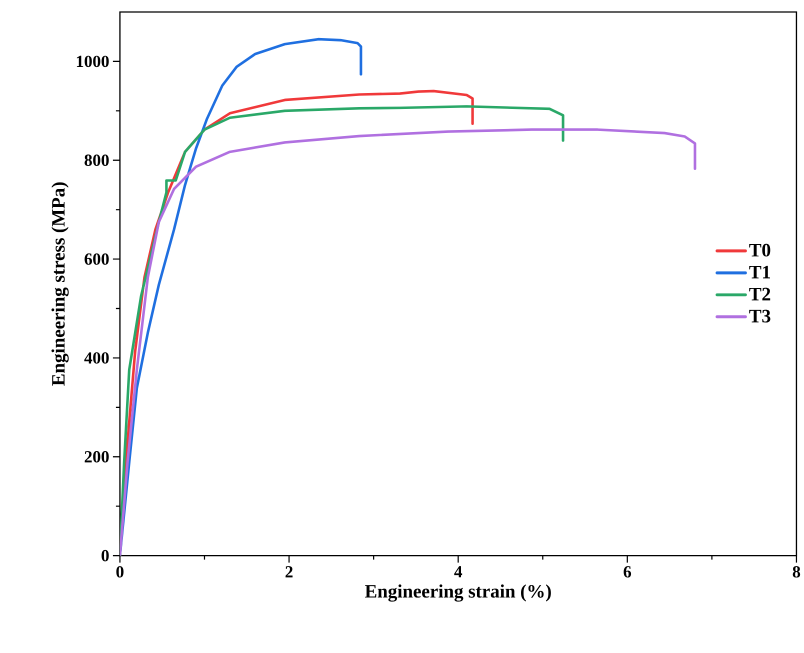 This screenshot has height=653, width=804. What do you see at coordinates (96, 260) in the screenshot?
I see `y-tick-label: 600` at bounding box center [96, 260].